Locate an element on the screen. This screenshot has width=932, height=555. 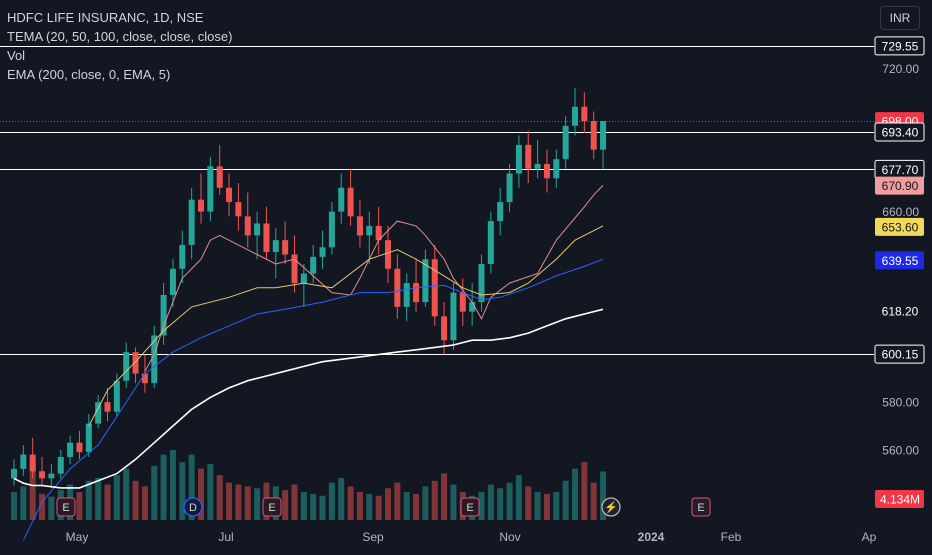
ema-indicator-label: EMA (200, close, 0, EMA, 5) is located at coordinates (89, 74).